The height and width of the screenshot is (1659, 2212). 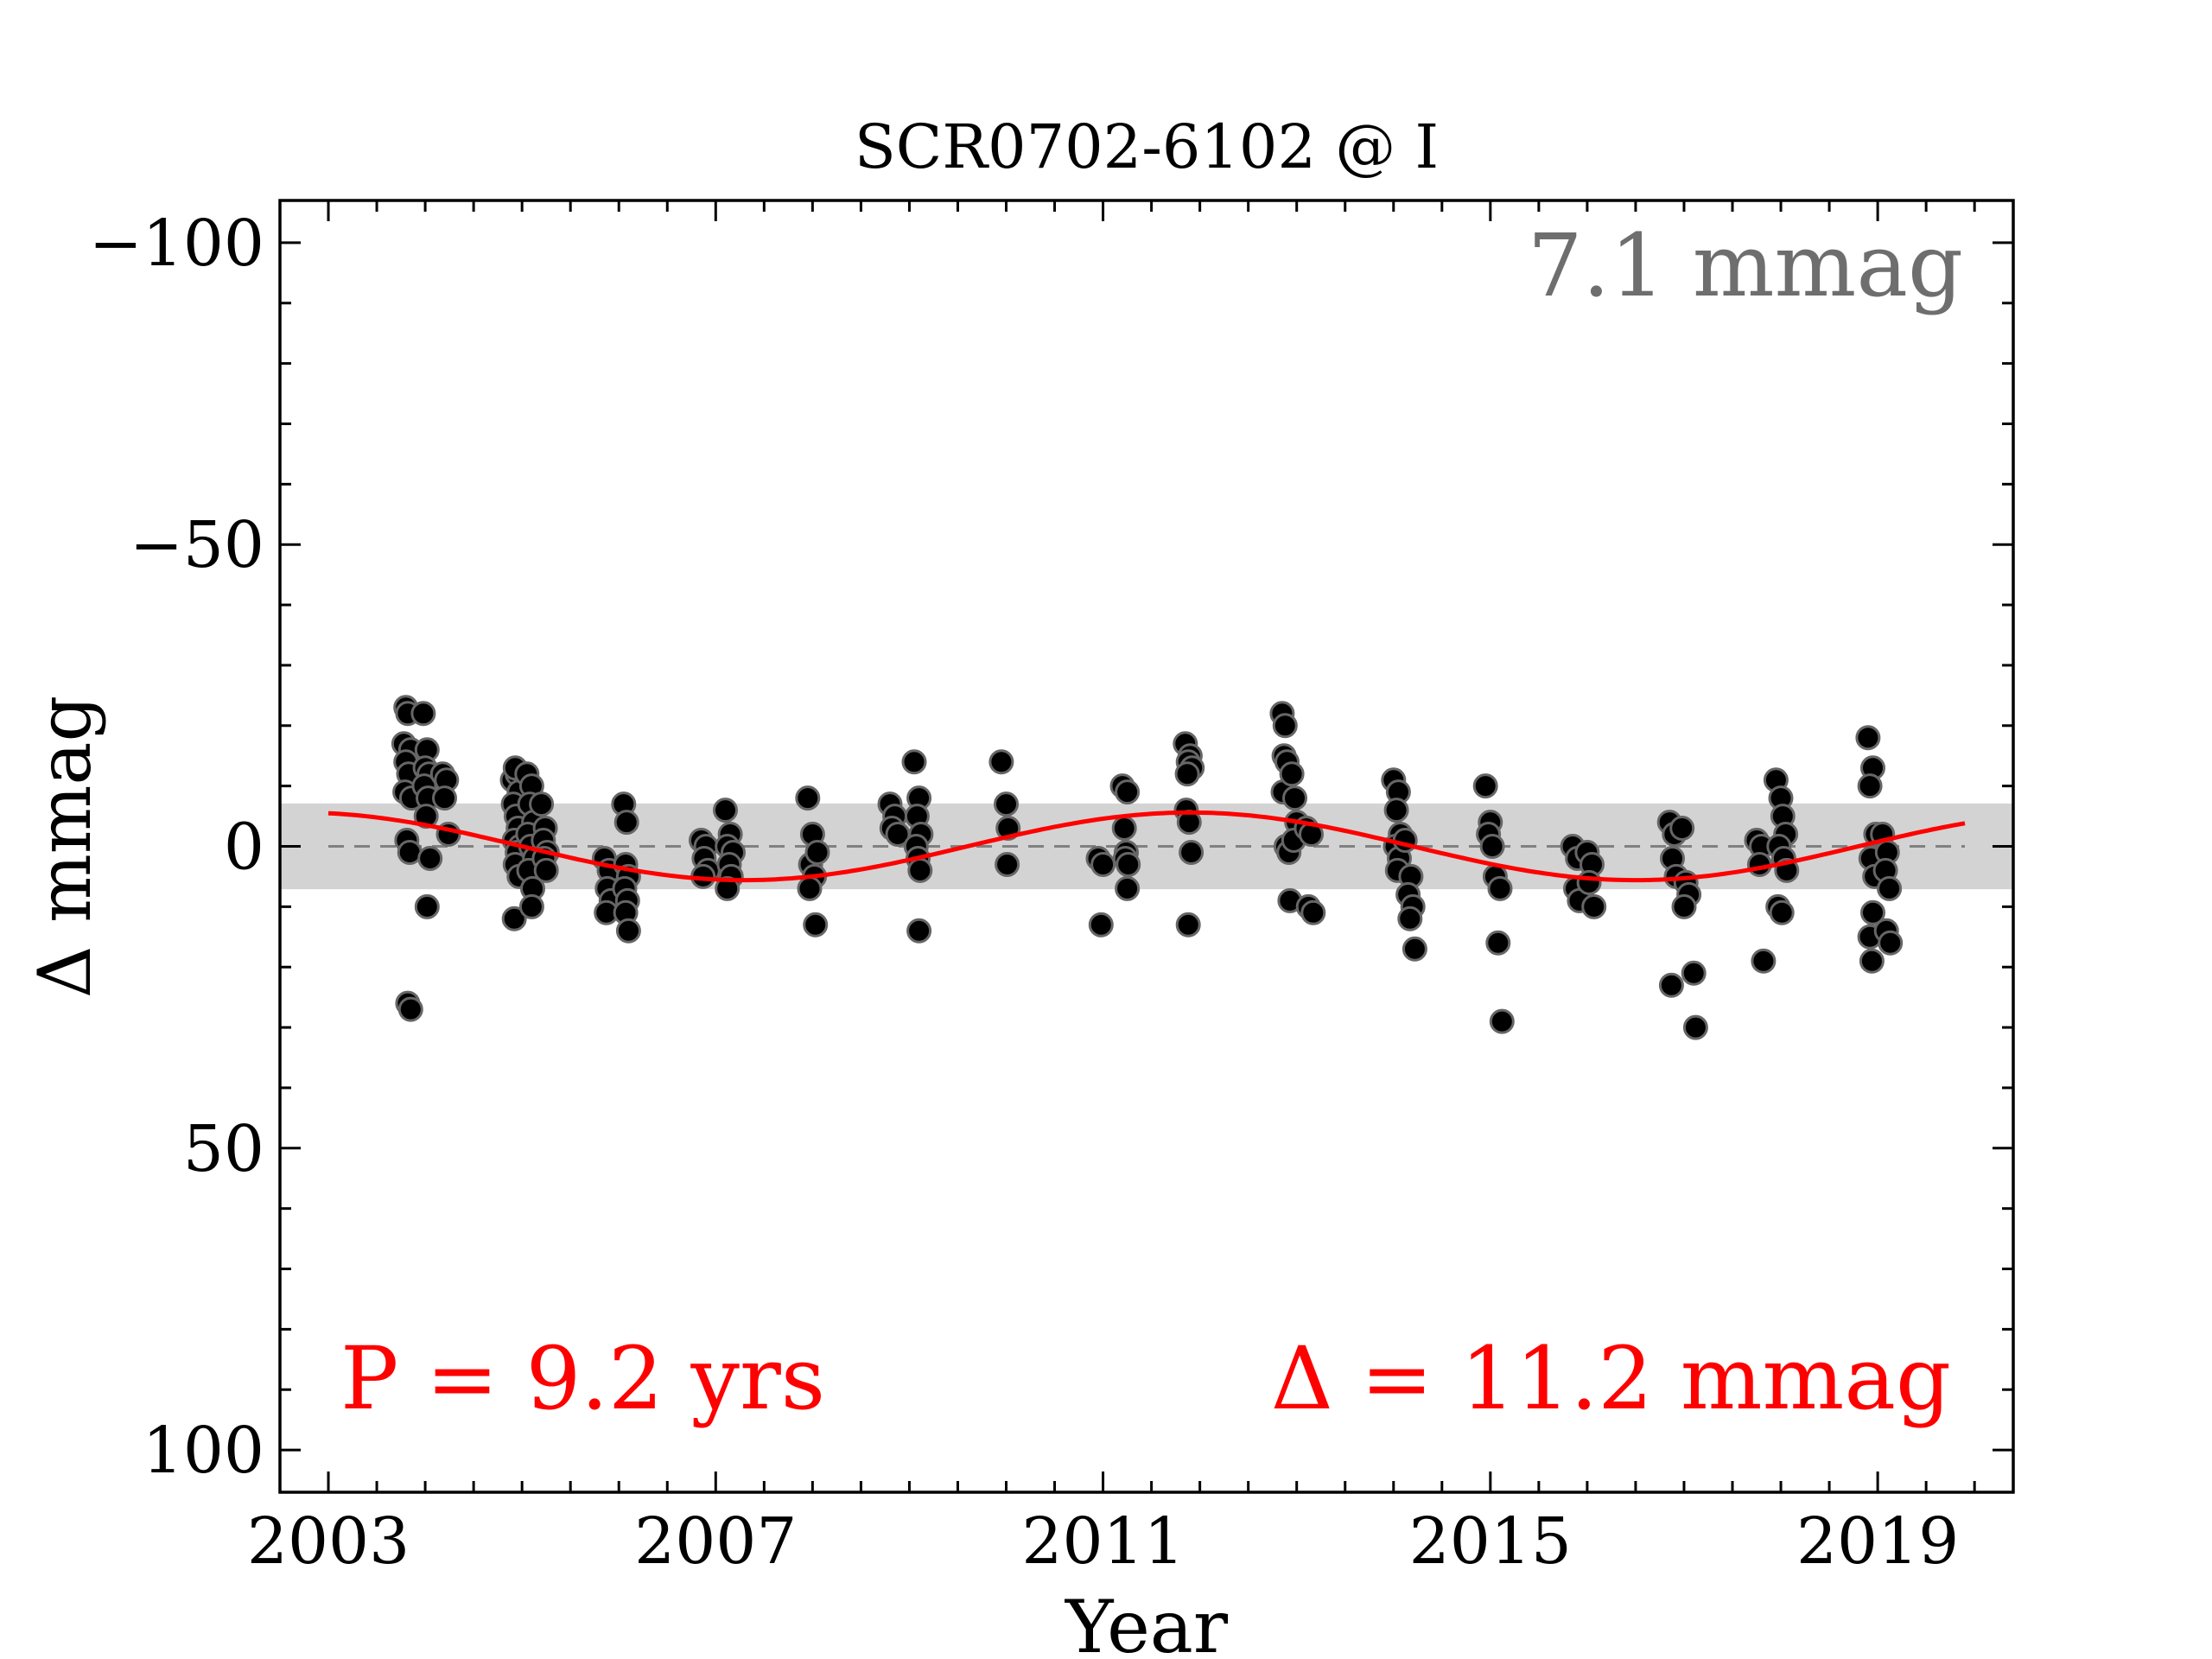 I want to click on amplitude-annotation: Δ = 11.2 mmag, so click(x=1611, y=1378).